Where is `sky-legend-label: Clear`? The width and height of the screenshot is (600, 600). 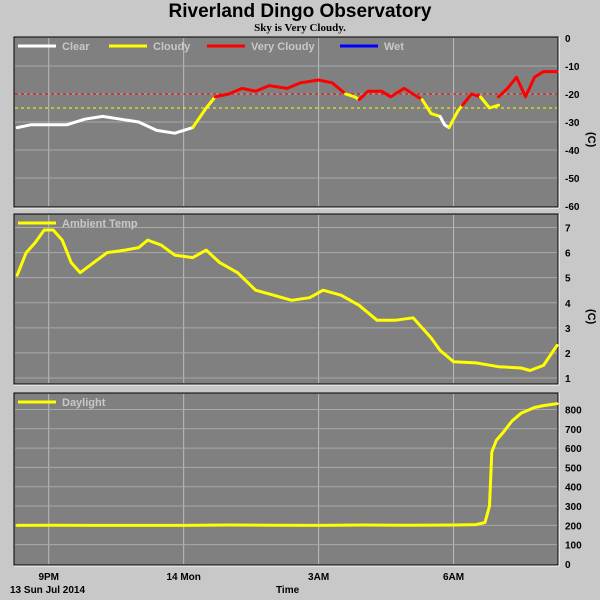 sky-legend-label: Clear is located at coordinates (76, 47).